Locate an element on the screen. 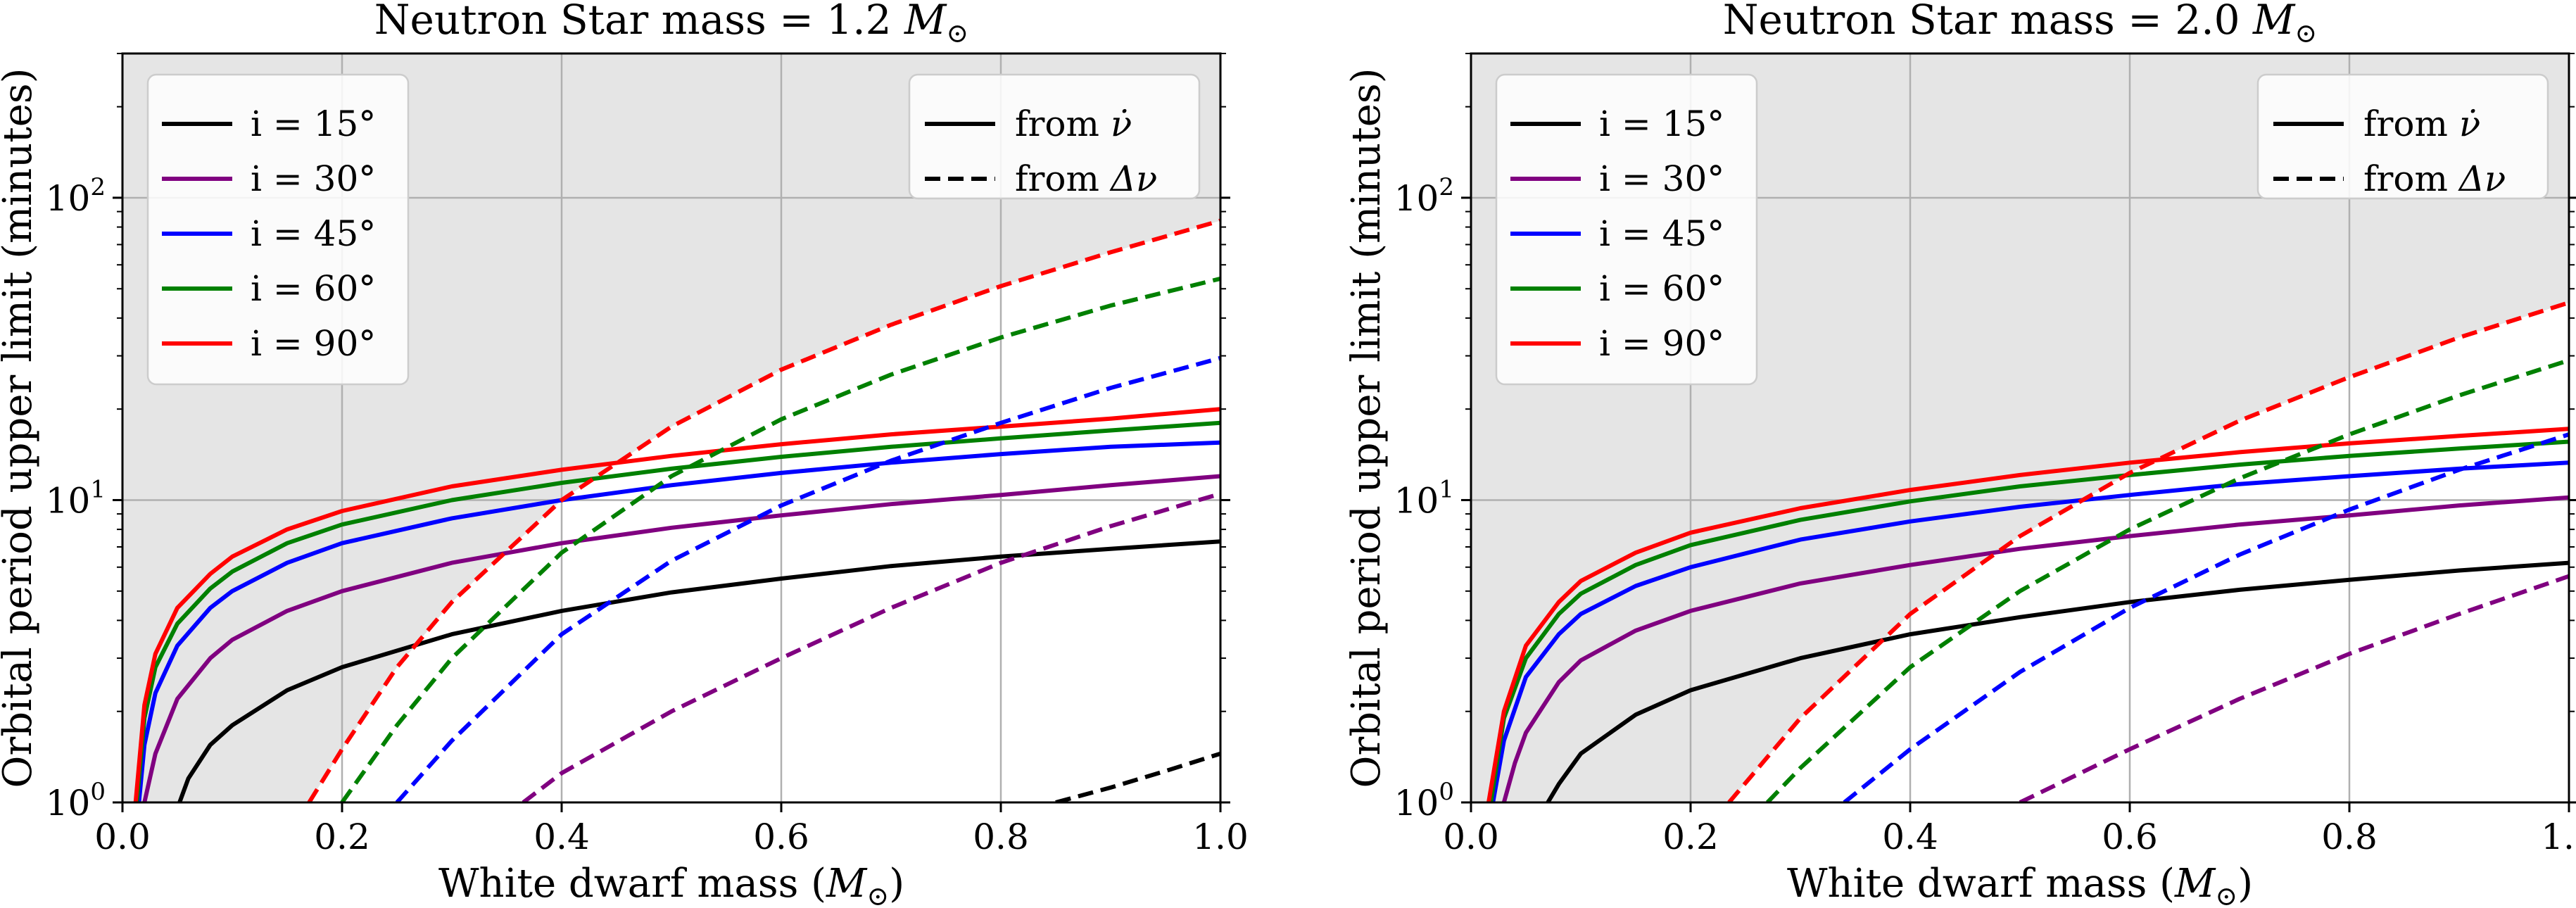 The image size is (2576, 908). chart-title: Neutron Star mass = 1.2 M⊙ is located at coordinates (671, 25).